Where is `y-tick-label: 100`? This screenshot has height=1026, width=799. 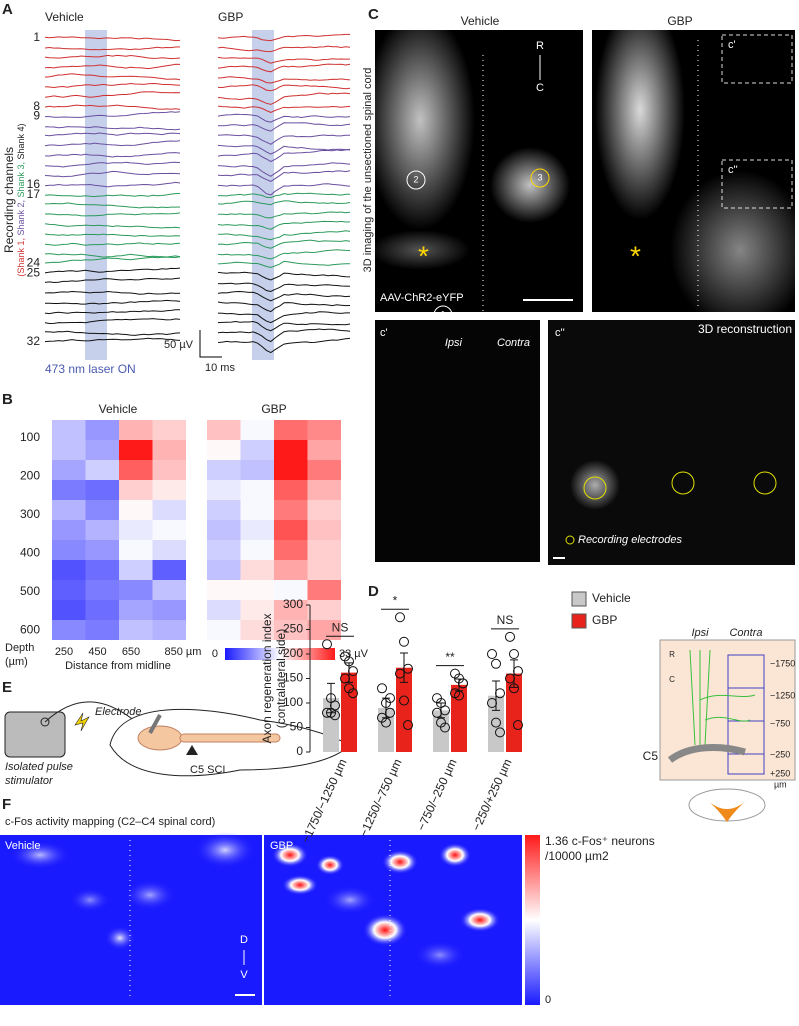 y-tick-label: 100 is located at coordinates (293, 702).